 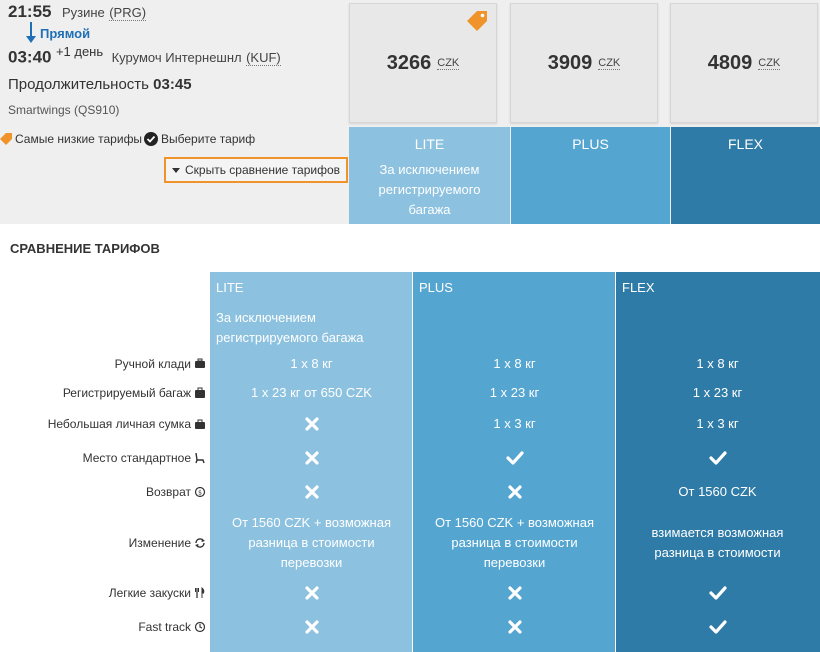 I want to click on arrival-code: (KUF), so click(x=263, y=58).